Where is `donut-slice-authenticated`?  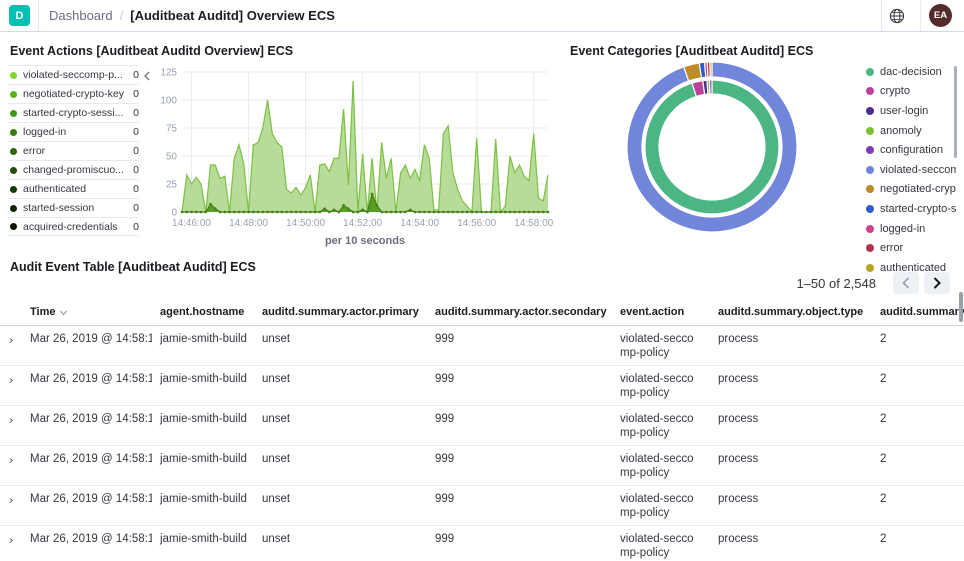 donut-slice-authenticated is located at coordinates (711, 69).